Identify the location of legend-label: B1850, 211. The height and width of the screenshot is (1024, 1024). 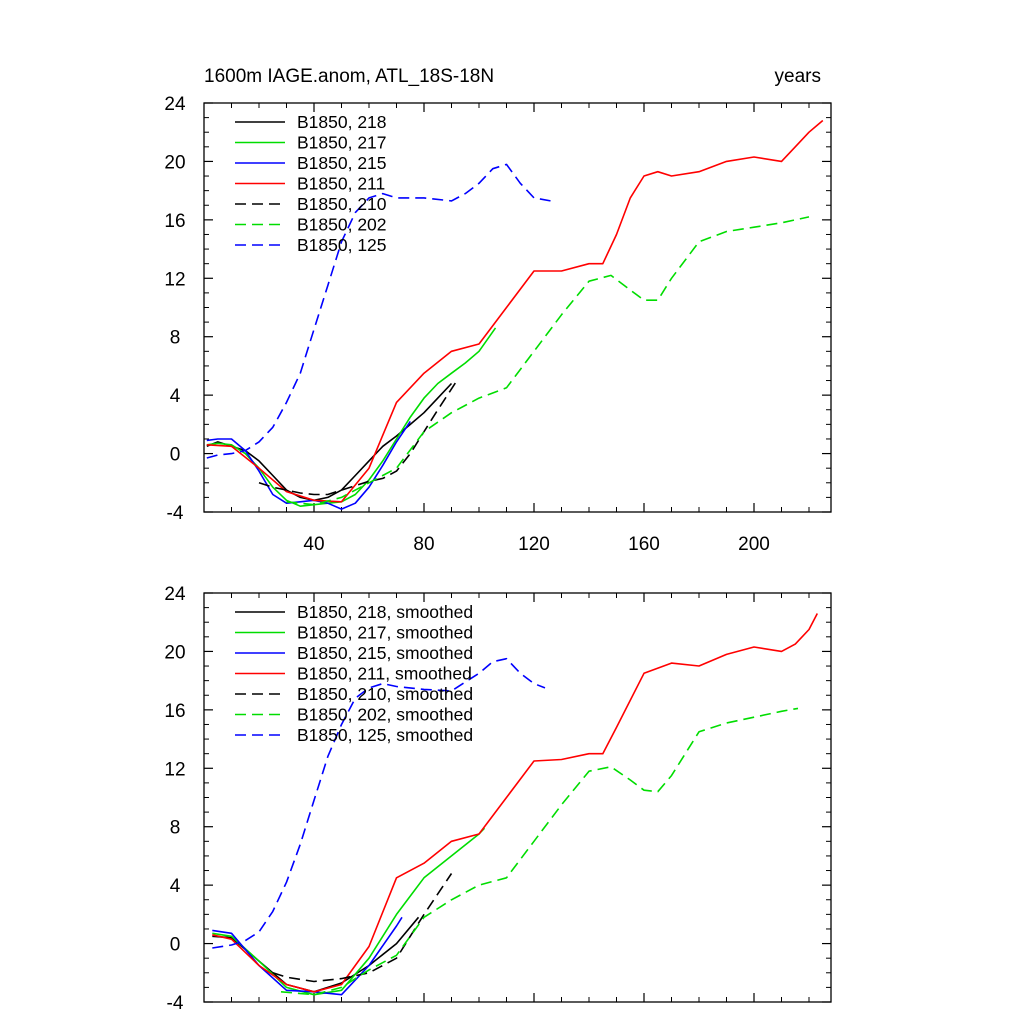
(341, 184).